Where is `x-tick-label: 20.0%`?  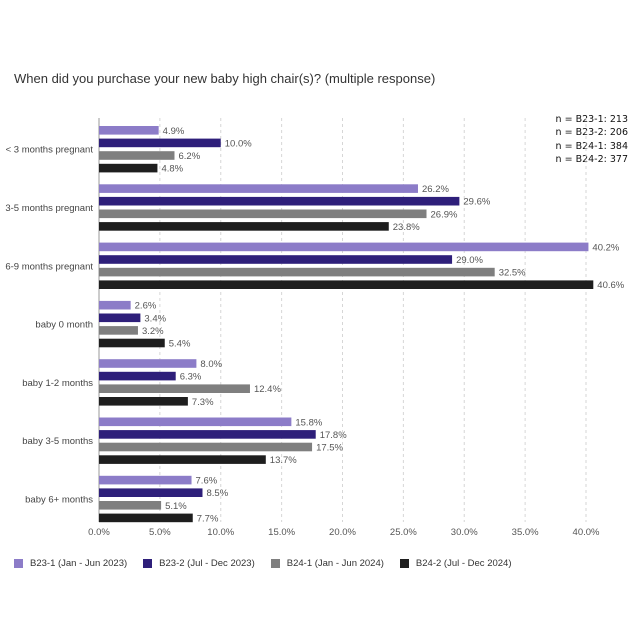 x-tick-label: 20.0% is located at coordinates (342, 532).